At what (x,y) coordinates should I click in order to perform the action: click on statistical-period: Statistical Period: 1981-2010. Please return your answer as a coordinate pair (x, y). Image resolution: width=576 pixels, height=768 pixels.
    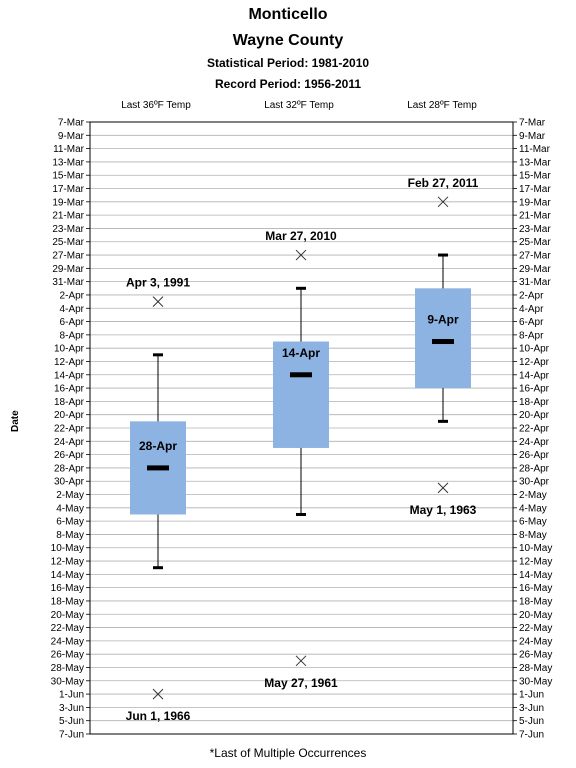
    Looking at the image, I should click on (288, 63).